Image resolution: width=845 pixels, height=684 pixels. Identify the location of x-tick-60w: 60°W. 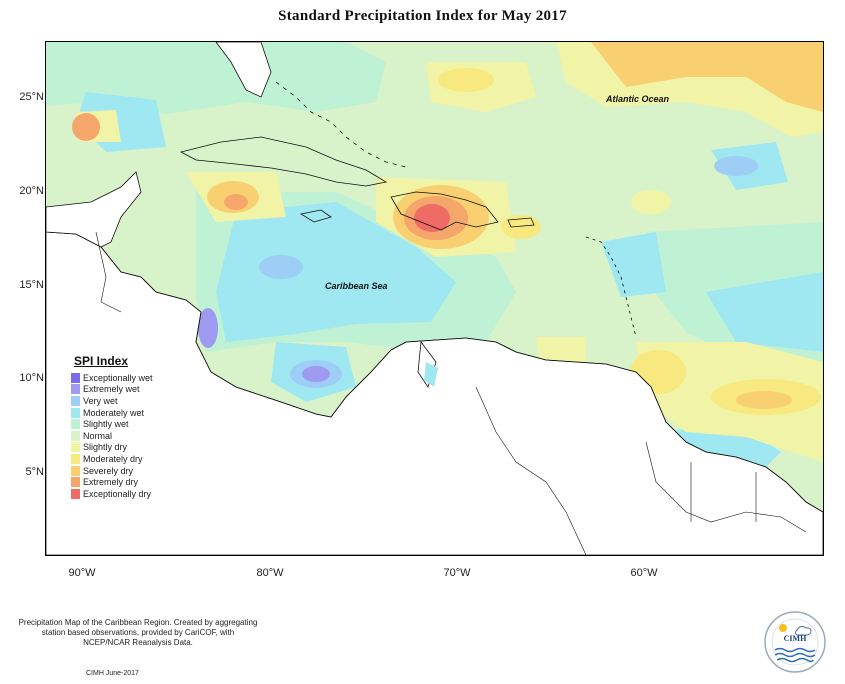
(644, 573).